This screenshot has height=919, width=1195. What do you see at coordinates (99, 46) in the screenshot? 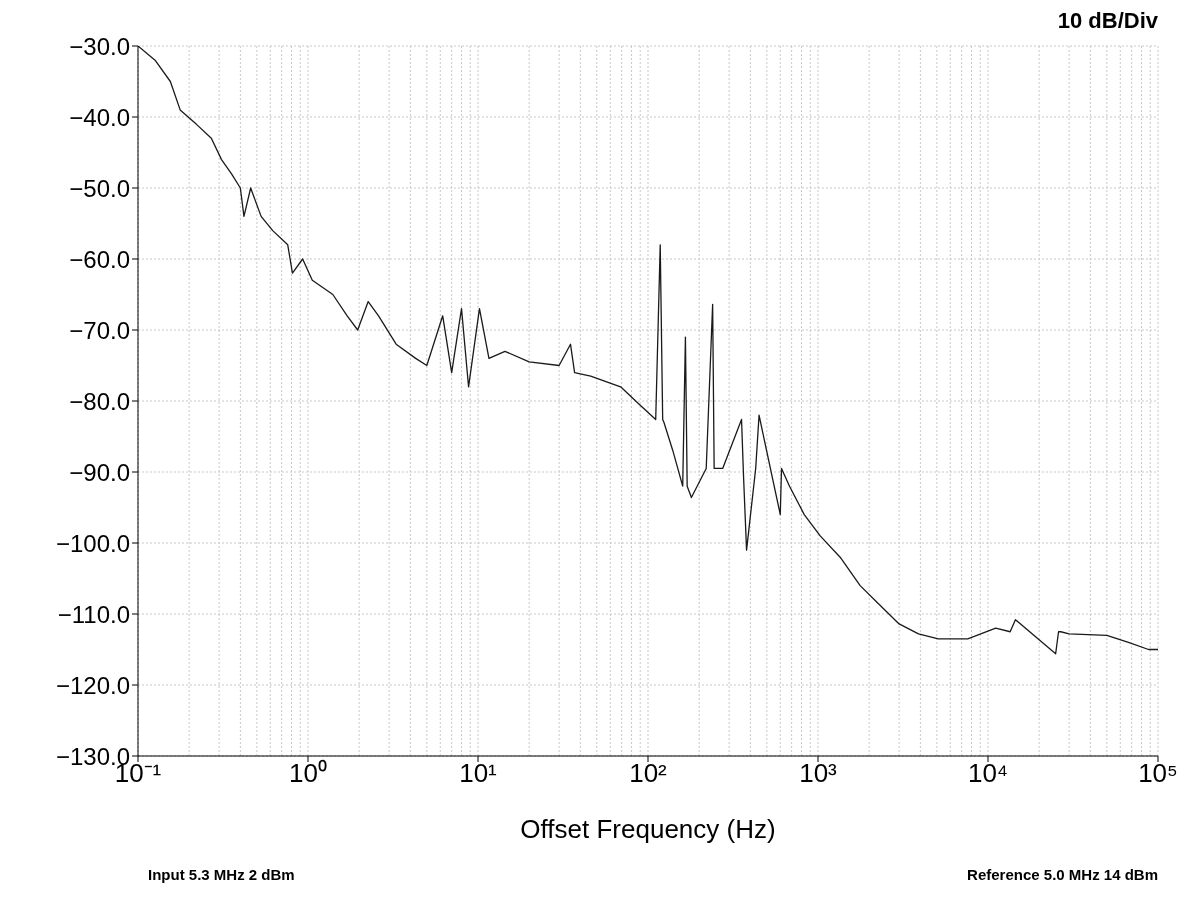
I see `y-tick-label: −30.0` at bounding box center [99, 46].